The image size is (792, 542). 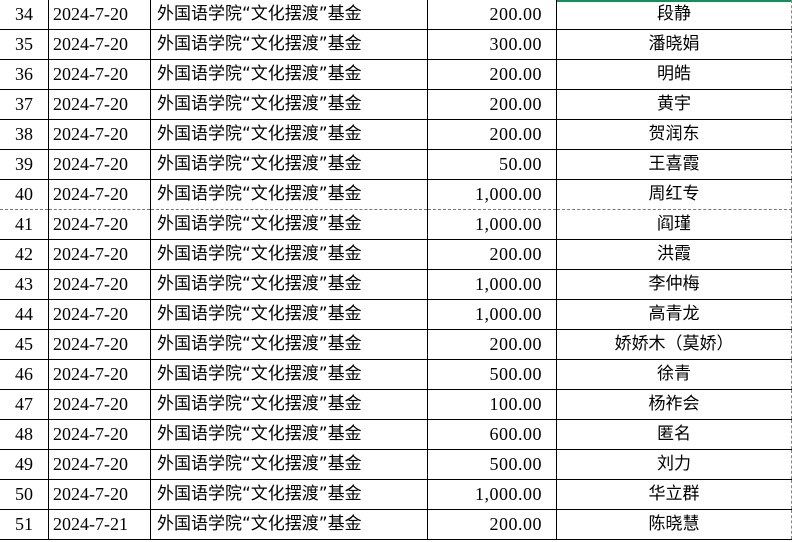 I want to click on donor-name-cell: 阎瑾, so click(x=674, y=224).